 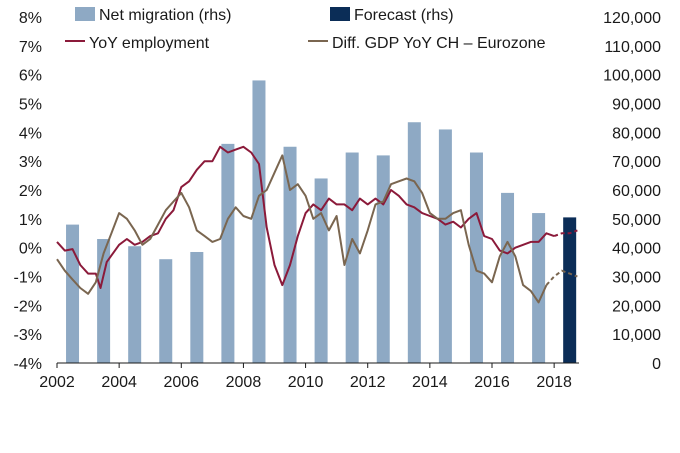 What do you see at coordinates (306, 382) in the screenshot?
I see `x-tick-label: 2010` at bounding box center [306, 382].